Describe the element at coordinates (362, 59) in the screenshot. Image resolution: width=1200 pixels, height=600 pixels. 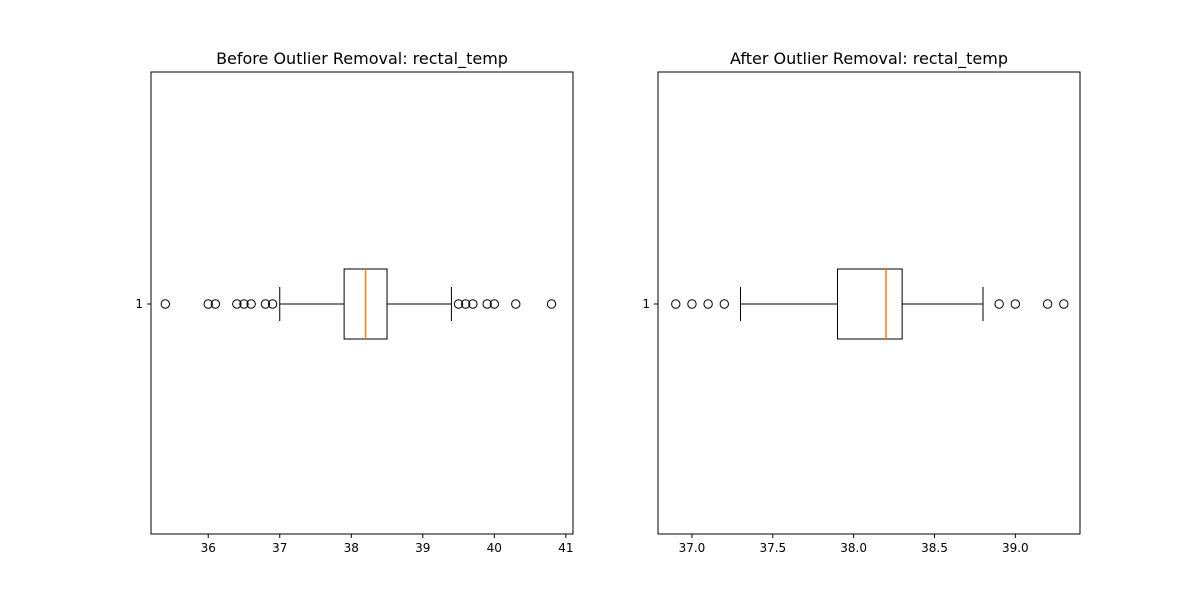
I see `chart-title: Before Outlier Removal: rectal_temp` at that location.